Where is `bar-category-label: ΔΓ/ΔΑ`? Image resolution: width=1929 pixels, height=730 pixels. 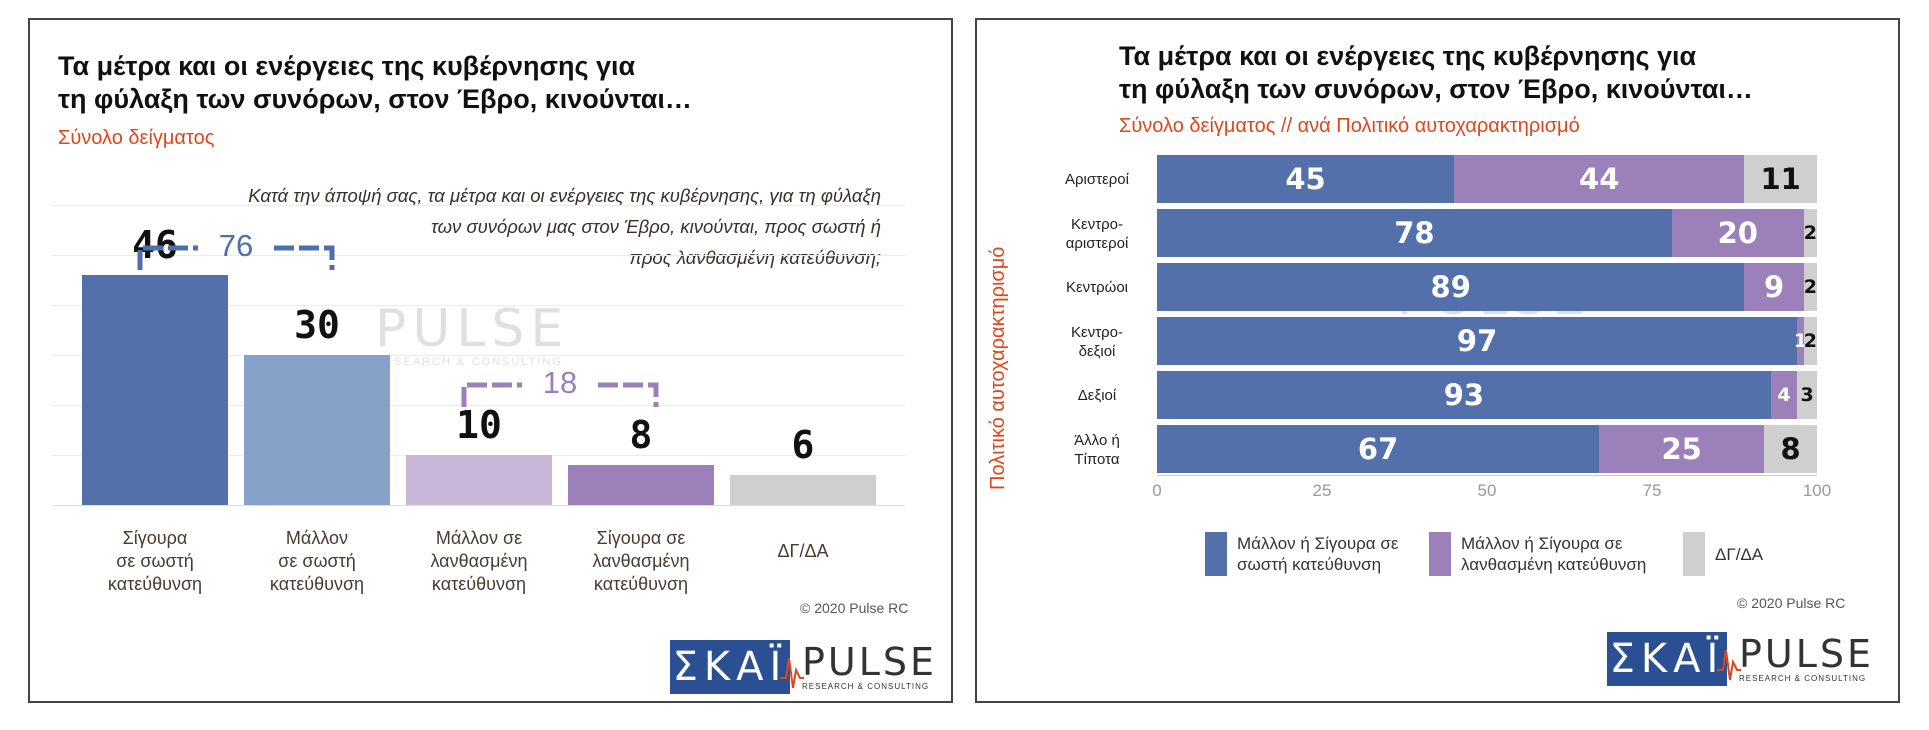
bar-category-label: ΔΓ/ΔΑ is located at coordinates (803, 551).